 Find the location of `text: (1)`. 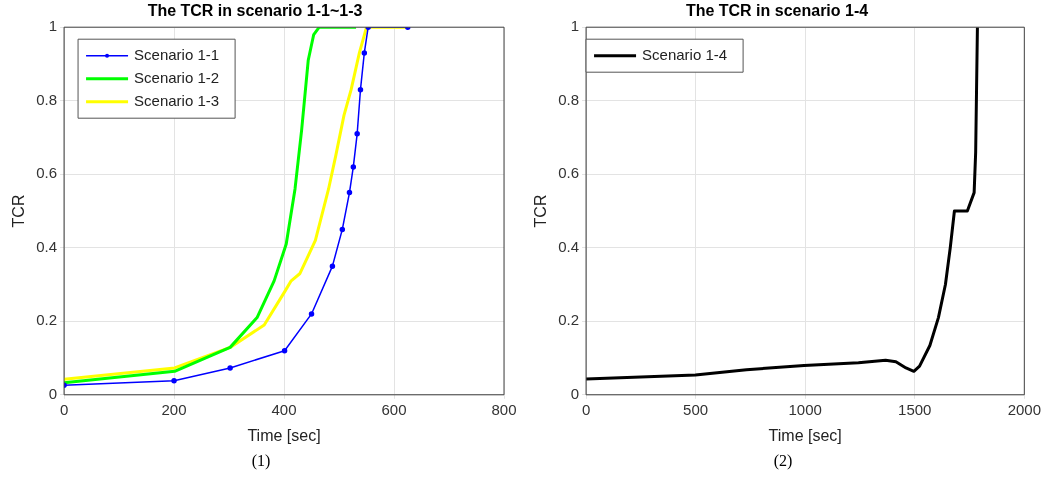

text: (1) is located at coordinates (261, 461).